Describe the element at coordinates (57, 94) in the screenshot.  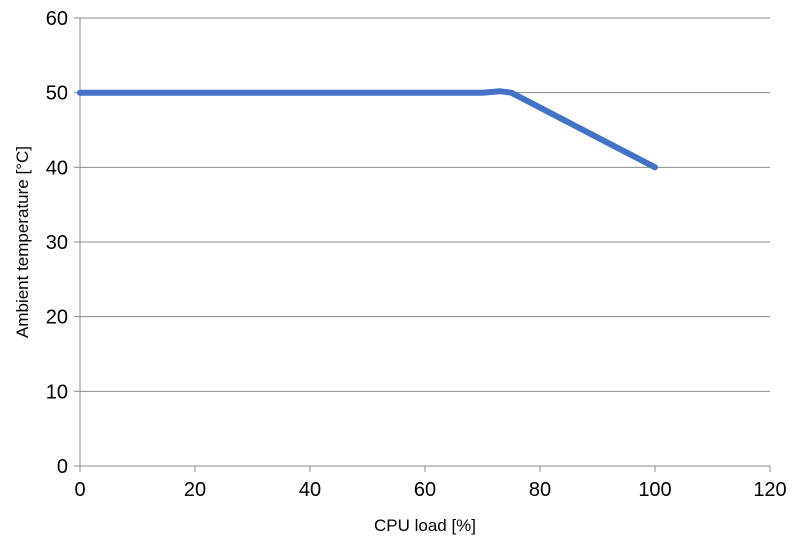
I see `y-tick-label-5: 50` at that location.